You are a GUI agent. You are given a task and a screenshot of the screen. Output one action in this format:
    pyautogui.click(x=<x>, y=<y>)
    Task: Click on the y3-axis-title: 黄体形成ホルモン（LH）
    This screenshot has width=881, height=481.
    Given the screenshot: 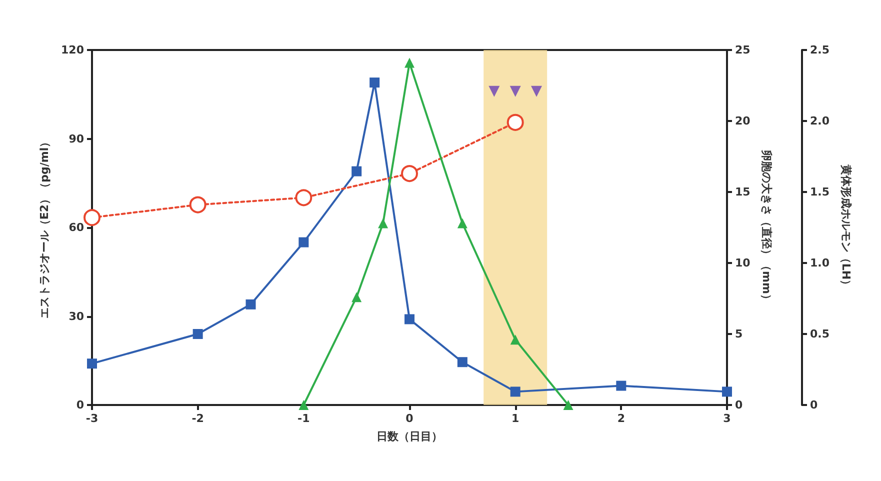 What is the action you would take?
    pyautogui.click(x=845, y=227)
    